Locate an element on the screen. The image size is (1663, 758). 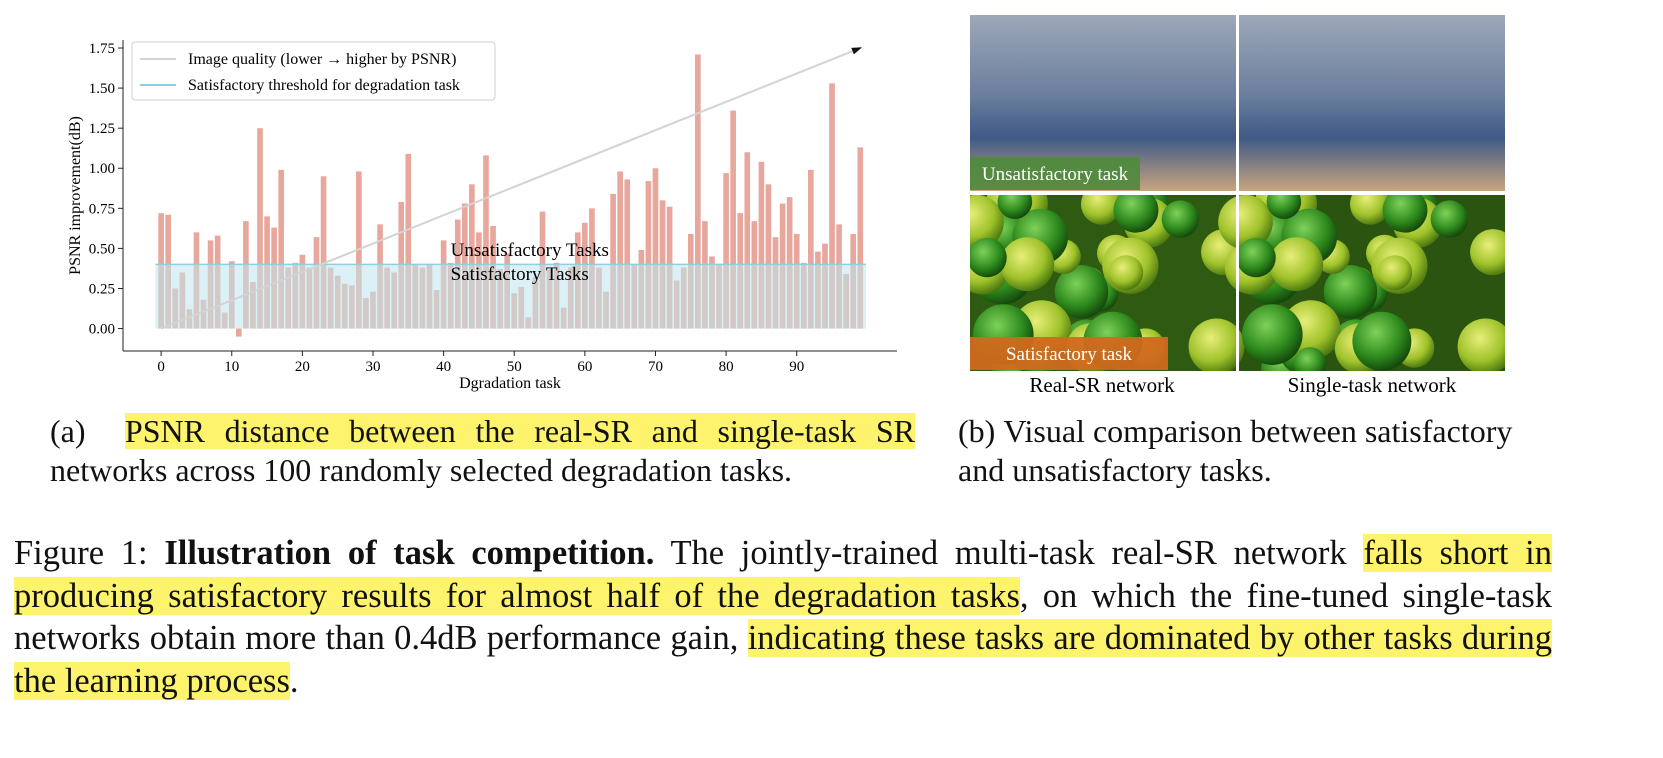
x-tick-label: 50 is located at coordinates (514, 367).